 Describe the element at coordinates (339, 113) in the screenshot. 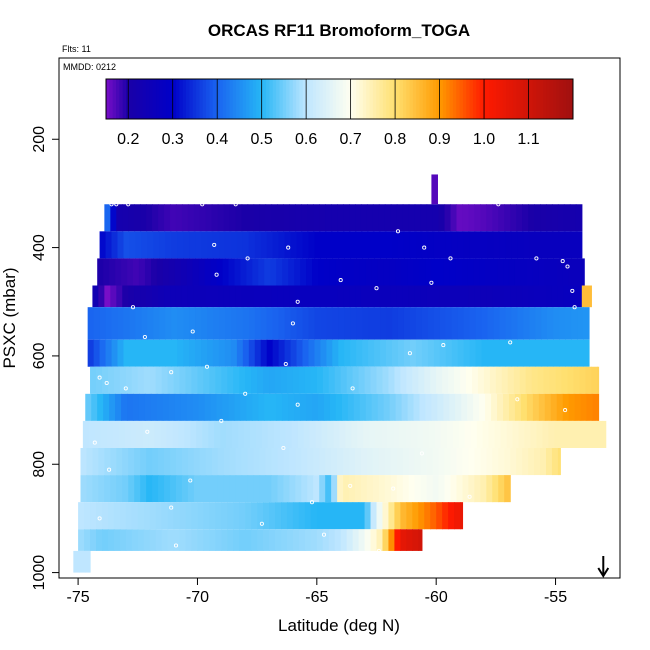

I see `colorbar: 0.2 0.3 0.4 0.5 0.6 0.7 0.8 0.9 1.0 1.1` at that location.